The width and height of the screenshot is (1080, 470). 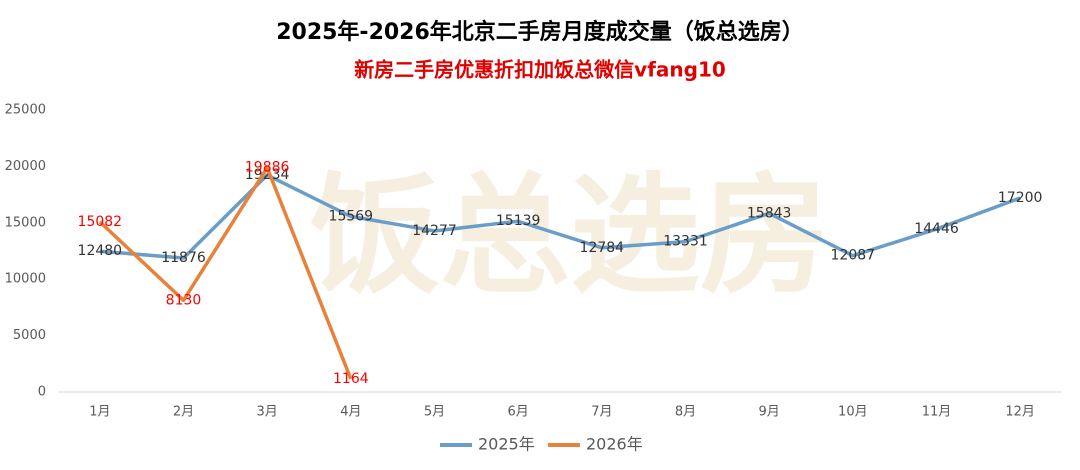 What do you see at coordinates (936, 229) in the screenshot?
I see `data-label: 14446` at bounding box center [936, 229].